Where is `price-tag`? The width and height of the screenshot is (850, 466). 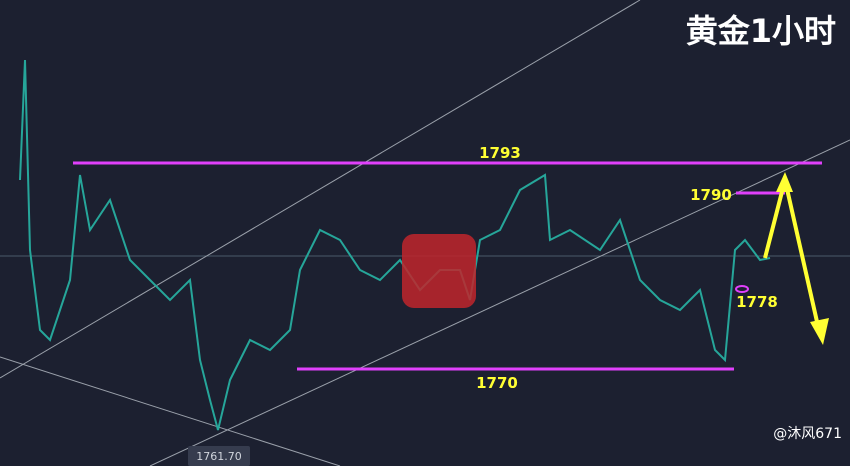
price-tag is located at coordinates (219, 456).